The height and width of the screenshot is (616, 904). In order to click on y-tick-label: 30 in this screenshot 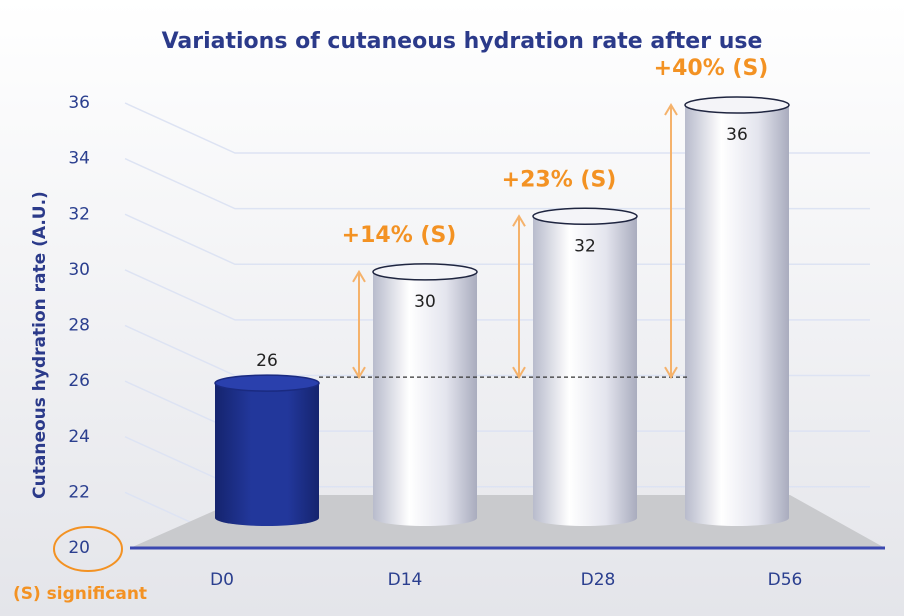, I will do `click(79, 270)`.